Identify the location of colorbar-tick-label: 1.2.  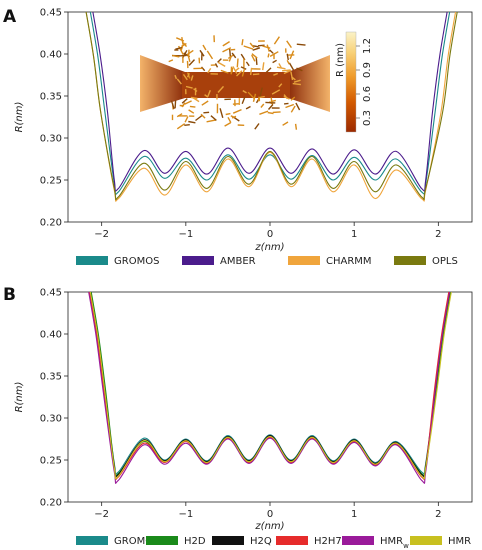
(367, 46).